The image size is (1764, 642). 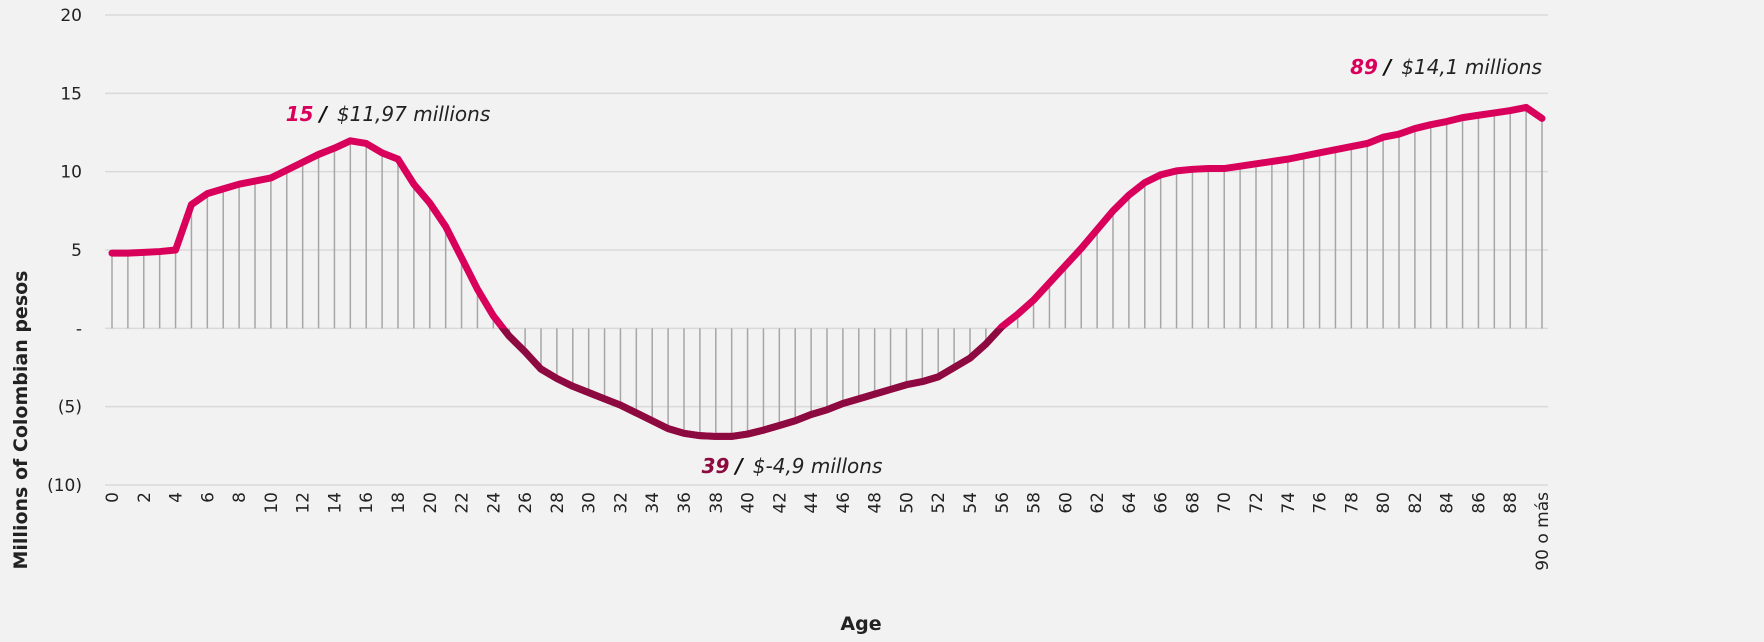 What do you see at coordinates (1130, 503) in the screenshot?
I see `x-tick-label: 64` at bounding box center [1130, 503].